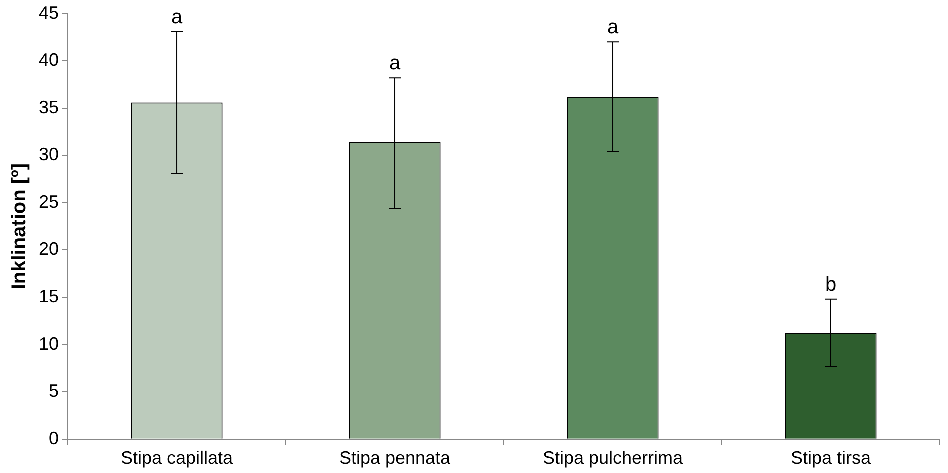 This screenshot has height=473, width=948. What do you see at coordinates (54, 391) in the screenshot?
I see `y-tick-label: 5` at bounding box center [54, 391].